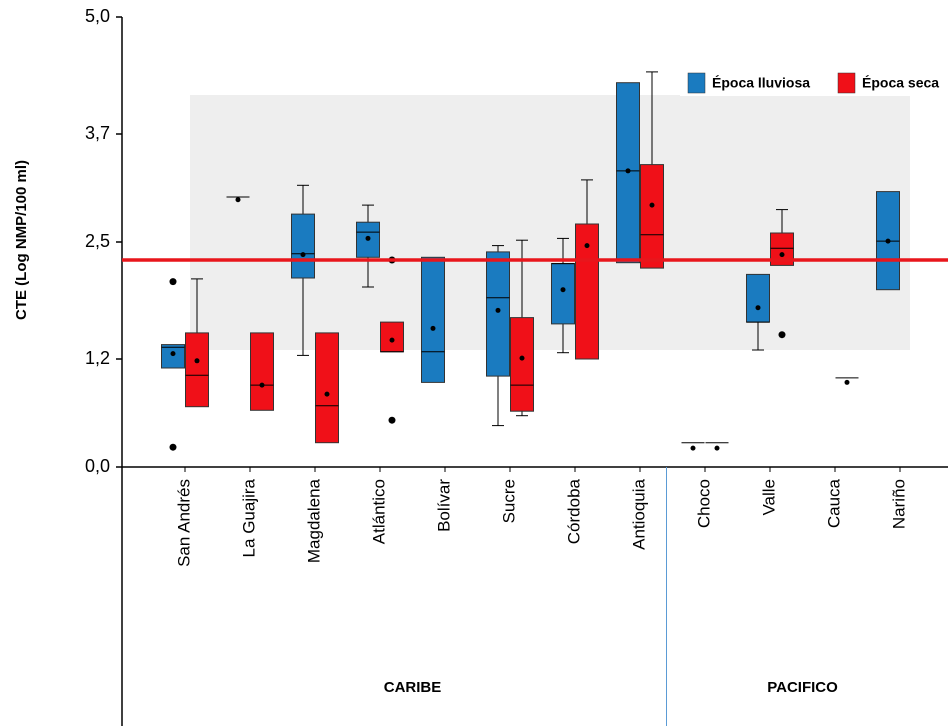 Image resolution: width=948 pixels, height=726 pixels. I want to click on y-tick-label: 1,2, so click(97, 358).